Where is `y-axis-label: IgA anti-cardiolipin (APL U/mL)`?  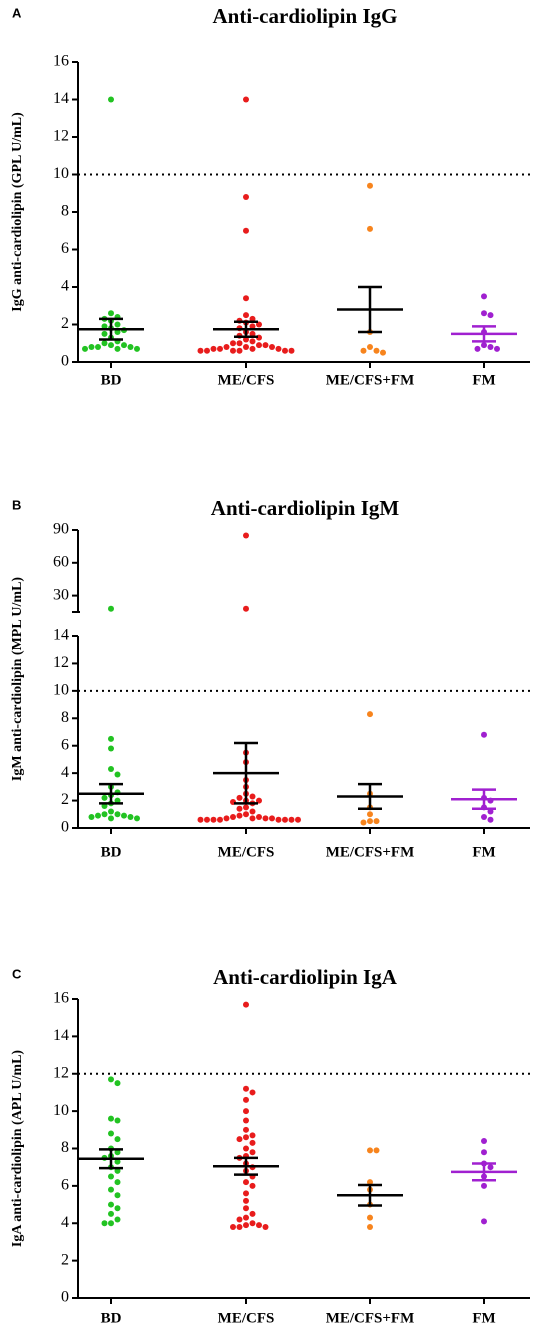
y-axis-label: IgA anti-cardiolipin (APL U/mL) is located at coordinates (17, 1149).